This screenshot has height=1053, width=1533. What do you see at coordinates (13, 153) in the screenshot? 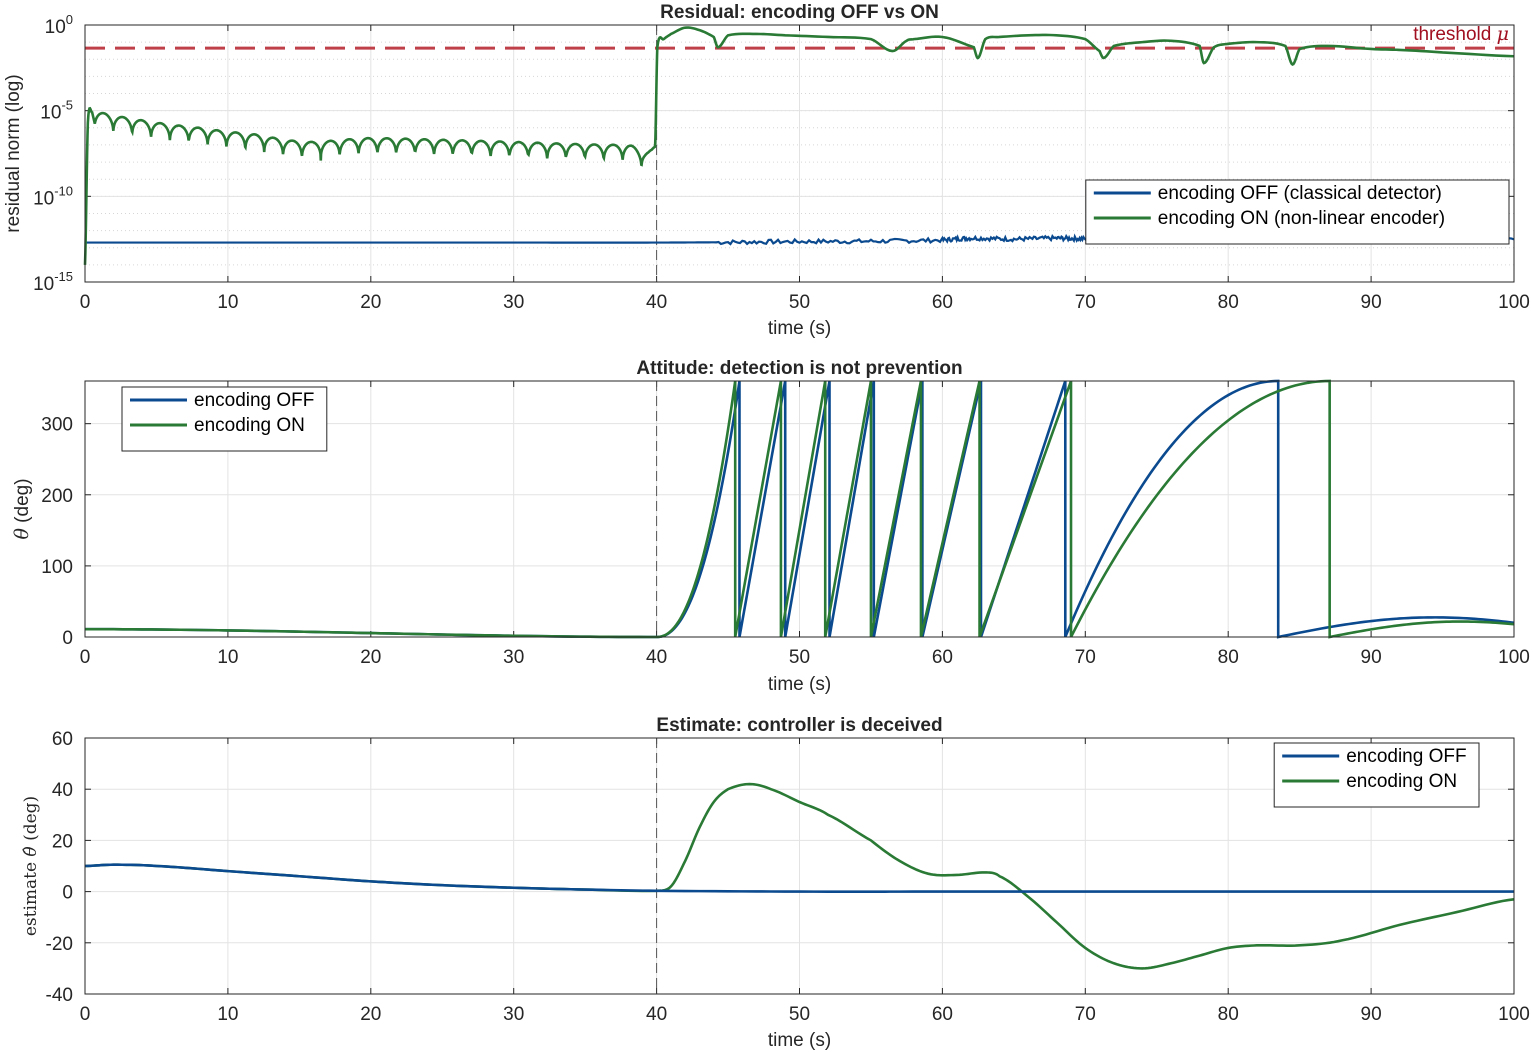
I see `y-axis-label: residual norm (log)` at bounding box center [13, 153].